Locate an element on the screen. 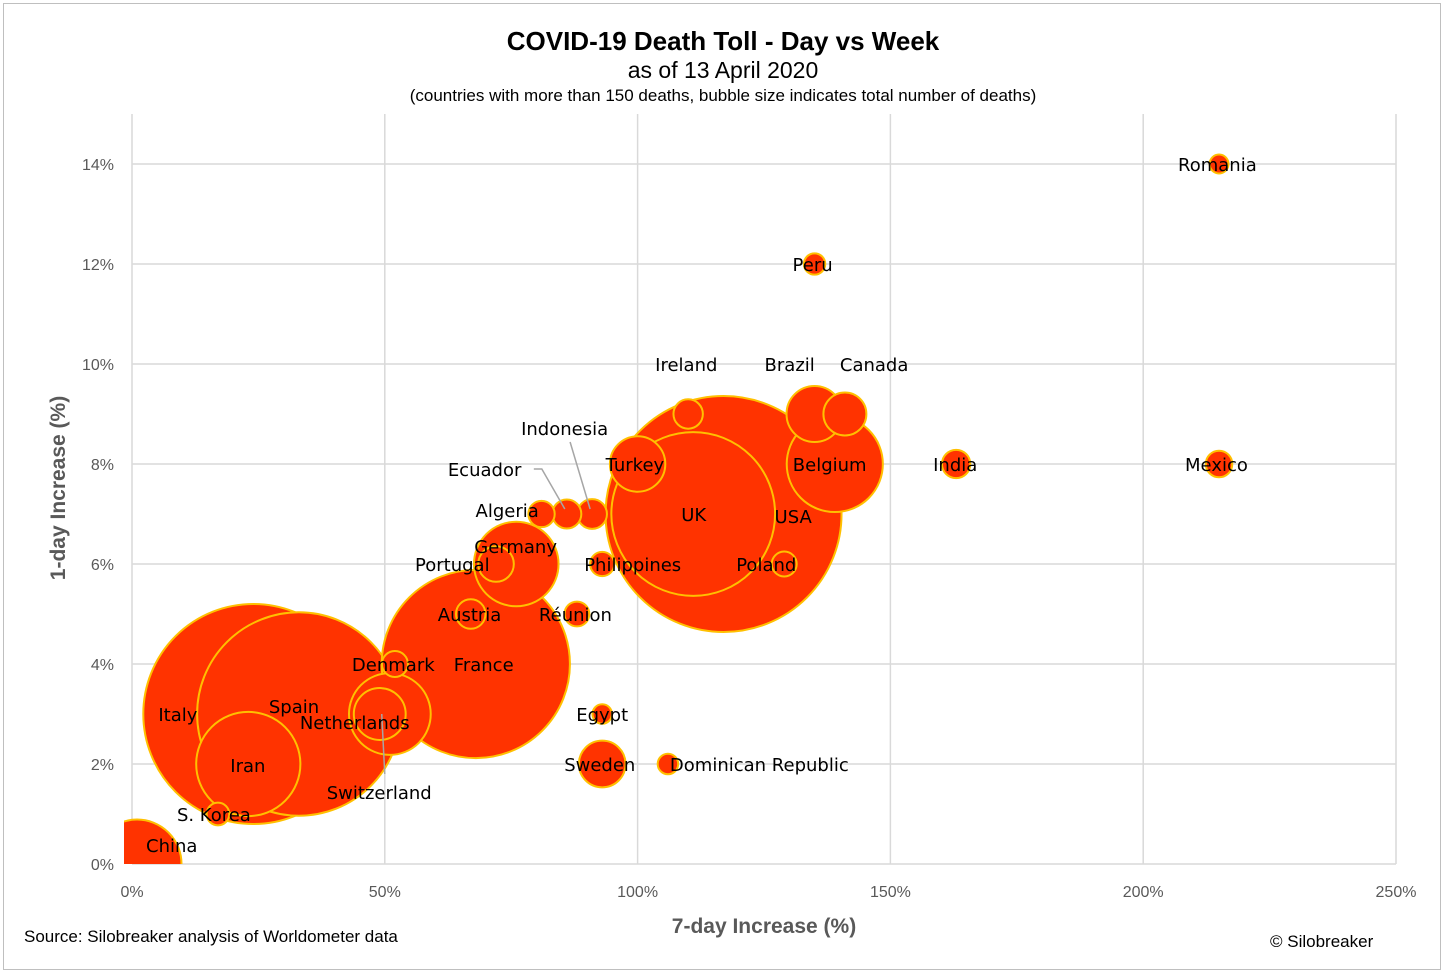  bubble-iran is located at coordinates (248, 764).